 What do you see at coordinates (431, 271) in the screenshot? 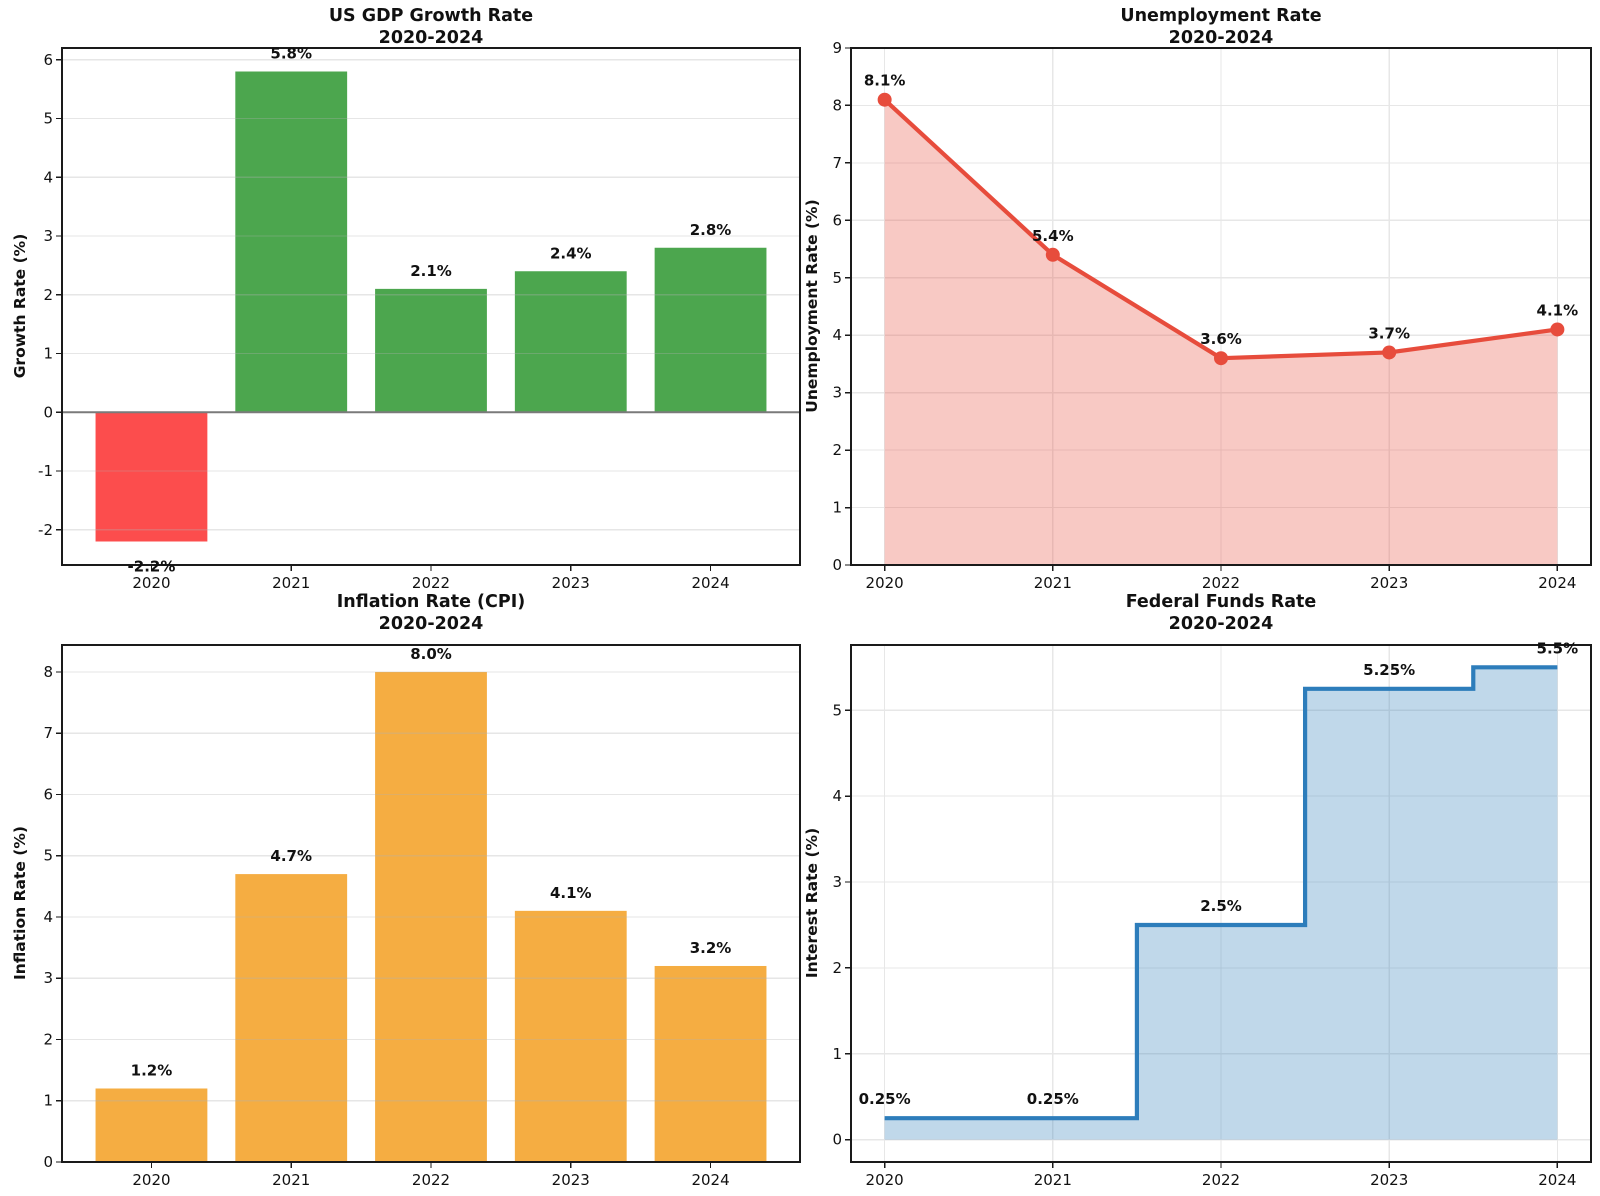
I see `chart-text: 2.1%` at bounding box center [431, 271].